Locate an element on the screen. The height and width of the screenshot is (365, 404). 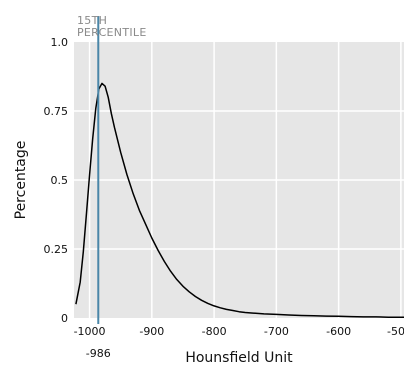
y-tick-label: 0.5 is located at coordinates (60, 180).